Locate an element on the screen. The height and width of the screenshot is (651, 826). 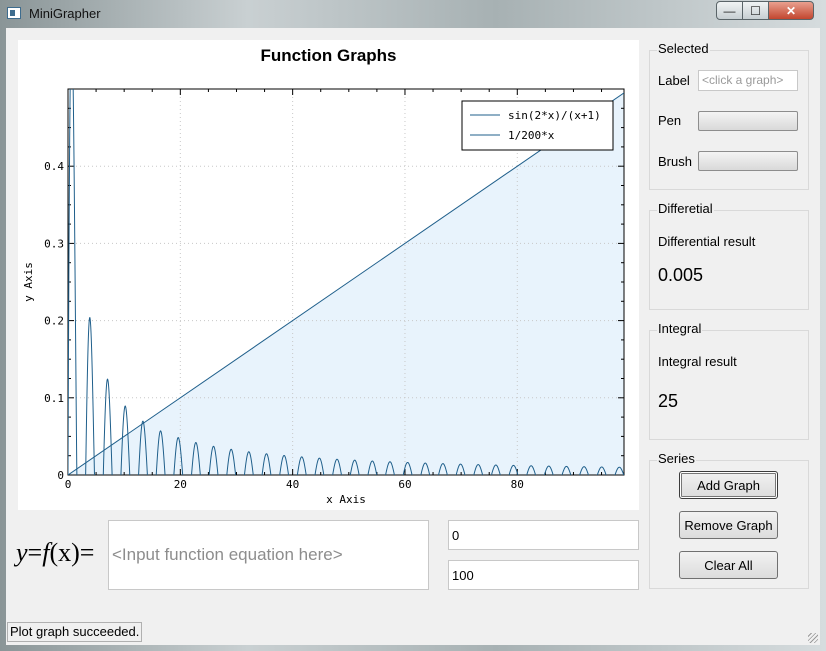
y-tick-label: 0 is located at coordinates (60, 475).